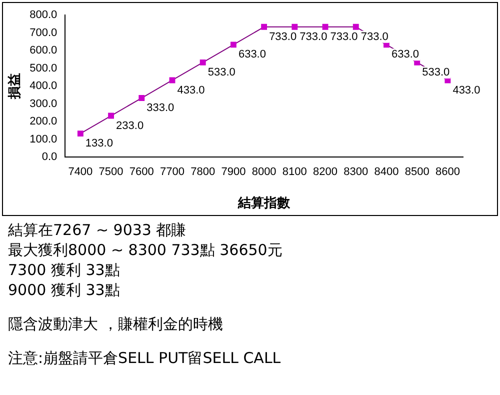  What do you see at coordinates (44, 86) in the screenshot?
I see `y-tick-label: 400.0` at bounding box center [44, 86].